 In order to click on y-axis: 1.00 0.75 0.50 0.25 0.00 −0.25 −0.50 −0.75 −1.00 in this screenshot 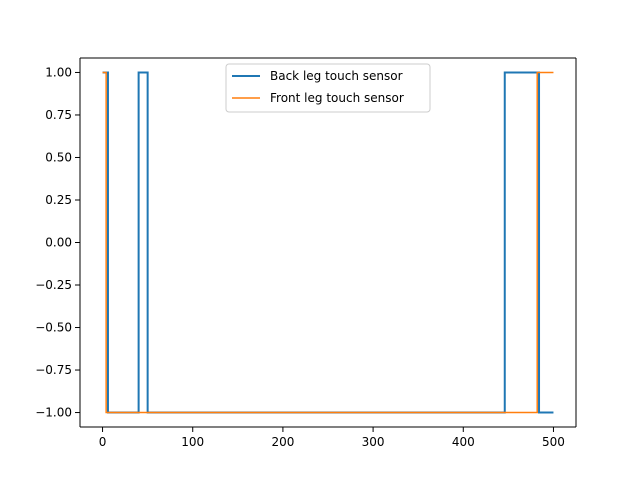, I will do `click(57, 242)`.